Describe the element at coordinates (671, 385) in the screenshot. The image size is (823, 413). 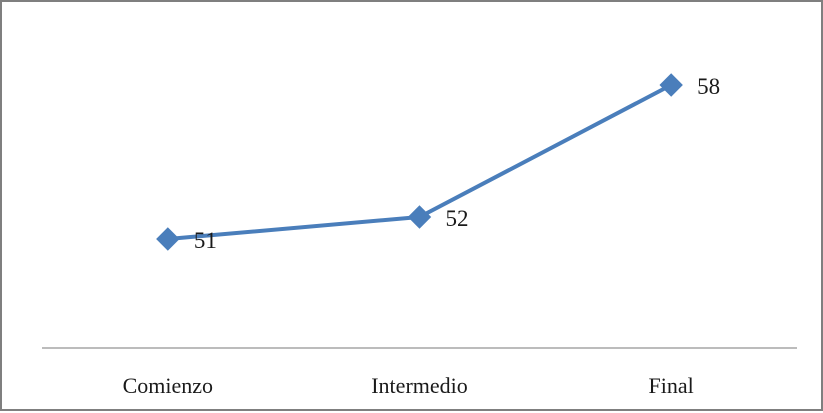
I see `x-tick-label: Final` at that location.